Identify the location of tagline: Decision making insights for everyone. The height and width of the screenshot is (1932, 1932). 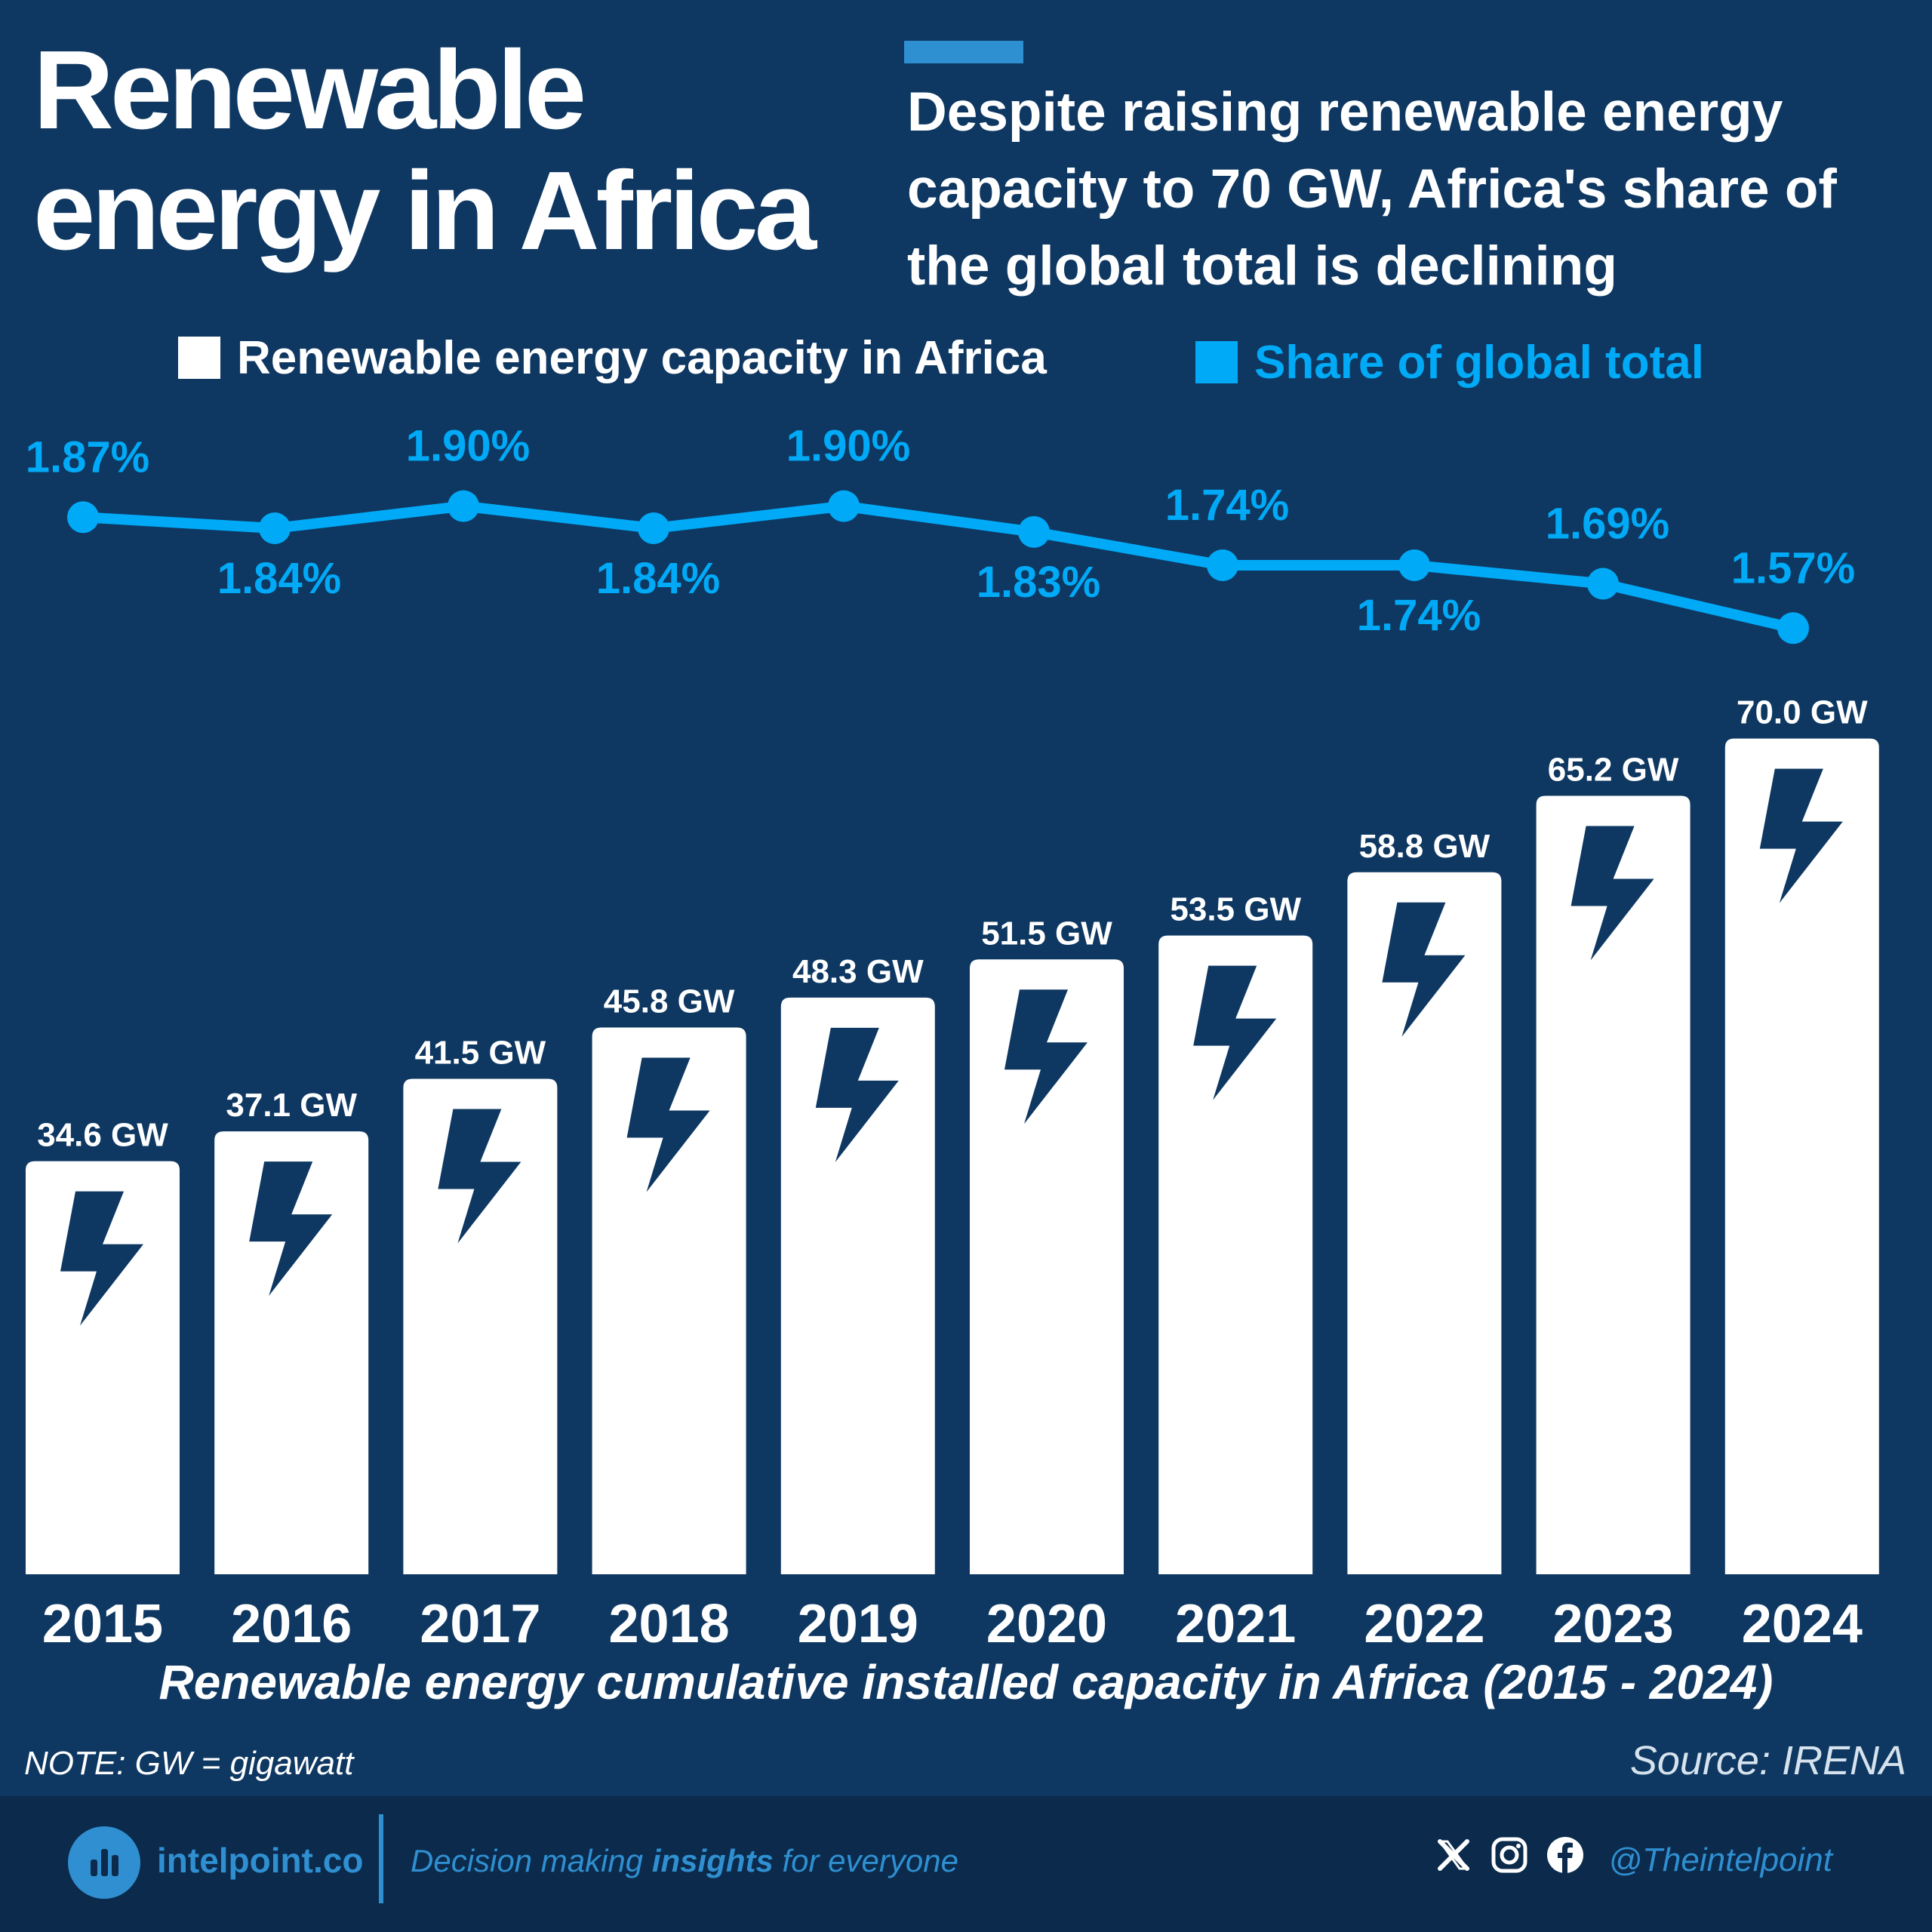
(684, 1861).